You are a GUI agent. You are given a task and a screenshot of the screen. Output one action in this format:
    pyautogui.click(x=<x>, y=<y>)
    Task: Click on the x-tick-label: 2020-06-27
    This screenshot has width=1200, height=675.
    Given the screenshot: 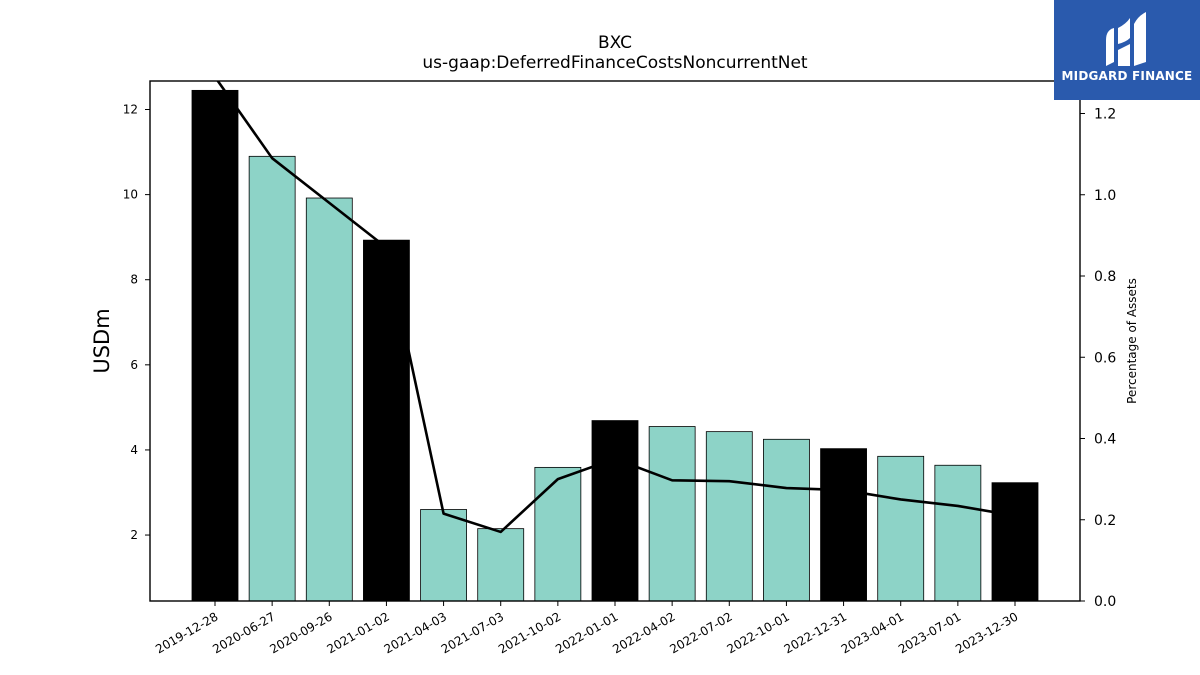 What is the action you would take?
    pyautogui.click(x=243, y=632)
    